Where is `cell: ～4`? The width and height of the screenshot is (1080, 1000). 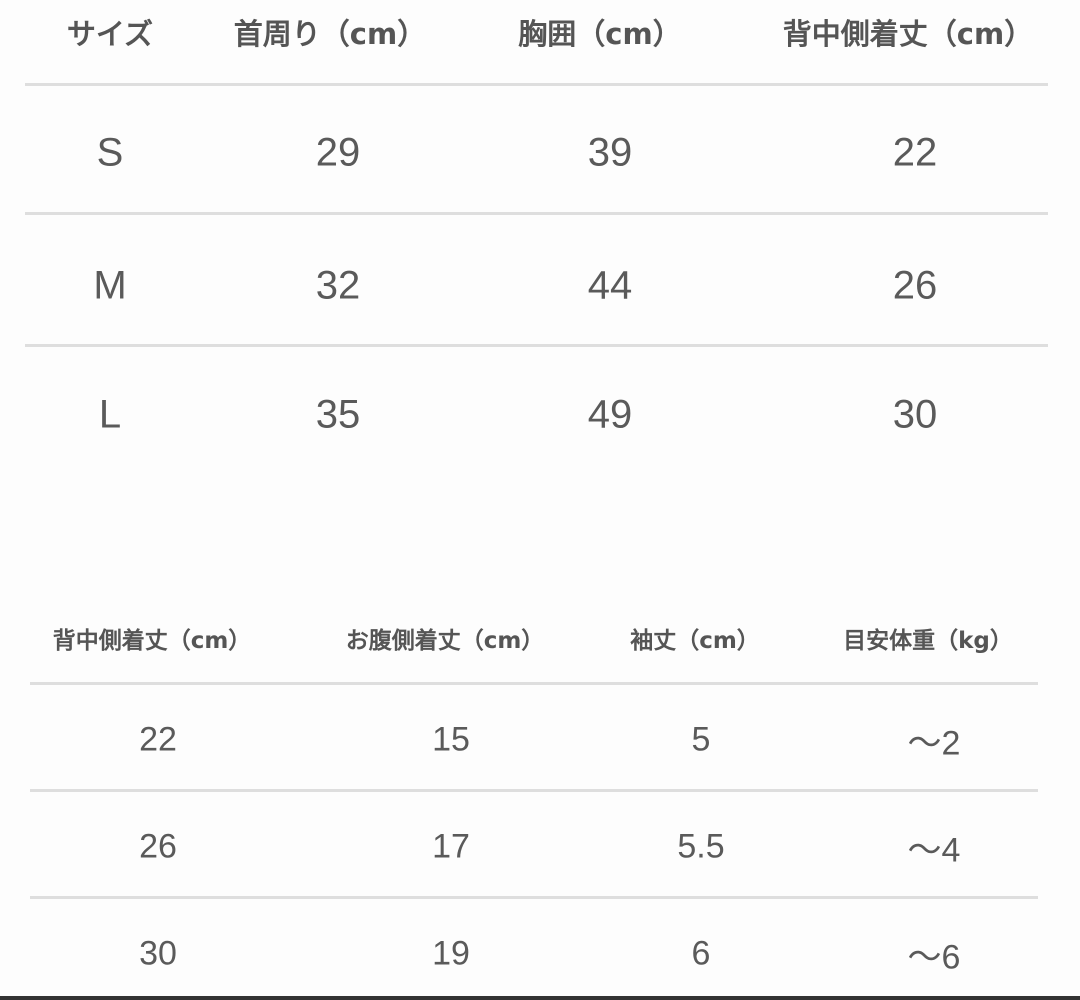
cell: ～4 is located at coordinates (934, 850).